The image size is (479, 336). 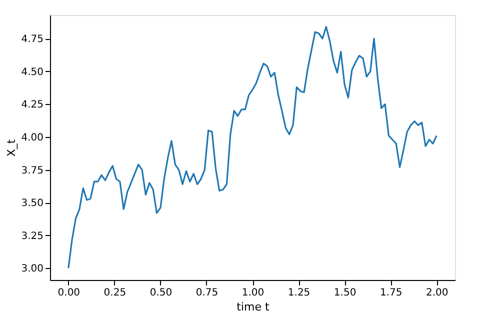 I want to click on y-tick-label: 3.75, so click(x=32, y=170).